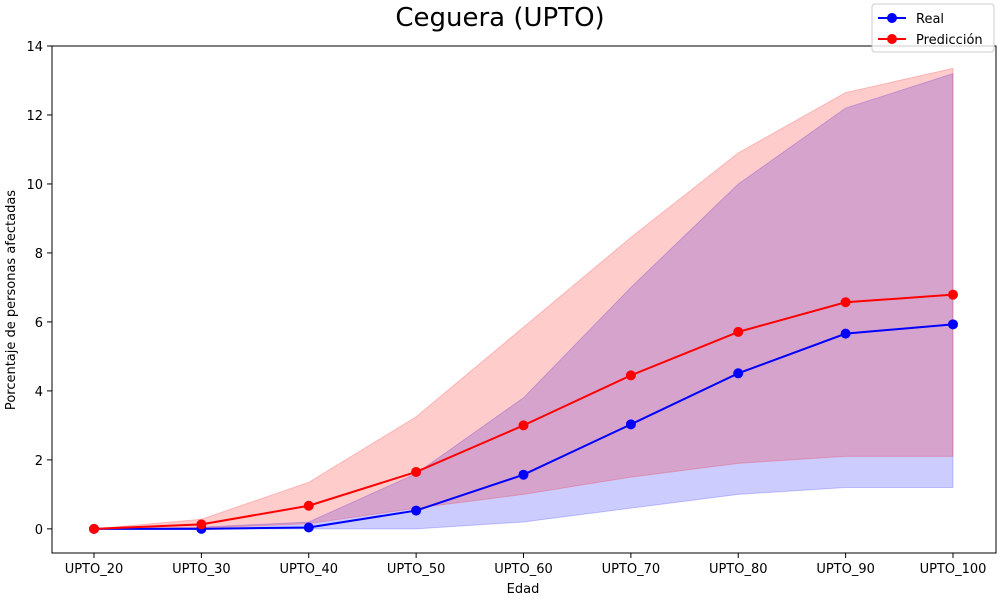 The image size is (1000, 600). I want to click on y-tick-label: 8, so click(39, 254).